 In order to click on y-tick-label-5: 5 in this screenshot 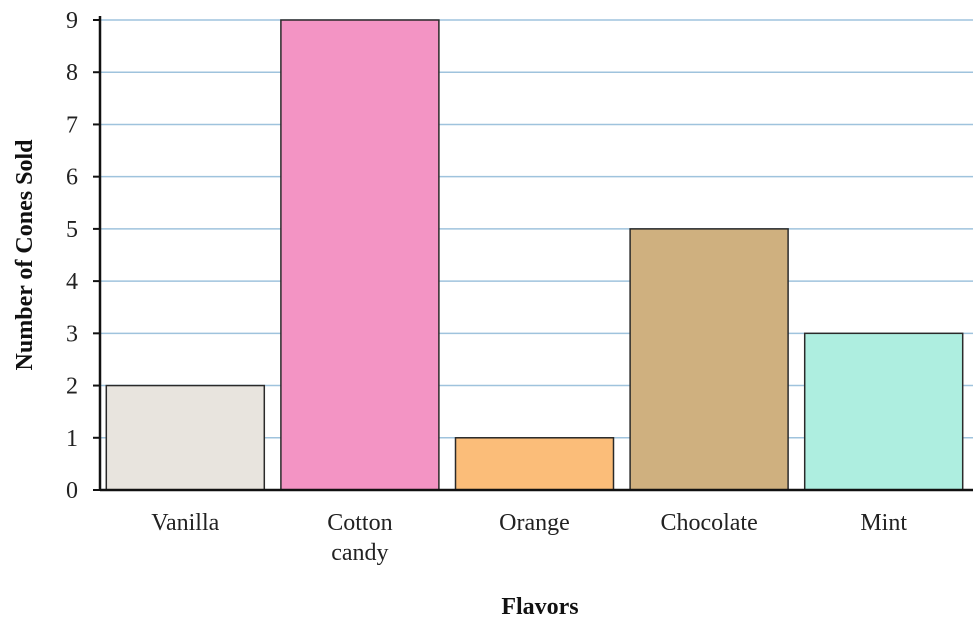, I will do `click(72, 230)`.